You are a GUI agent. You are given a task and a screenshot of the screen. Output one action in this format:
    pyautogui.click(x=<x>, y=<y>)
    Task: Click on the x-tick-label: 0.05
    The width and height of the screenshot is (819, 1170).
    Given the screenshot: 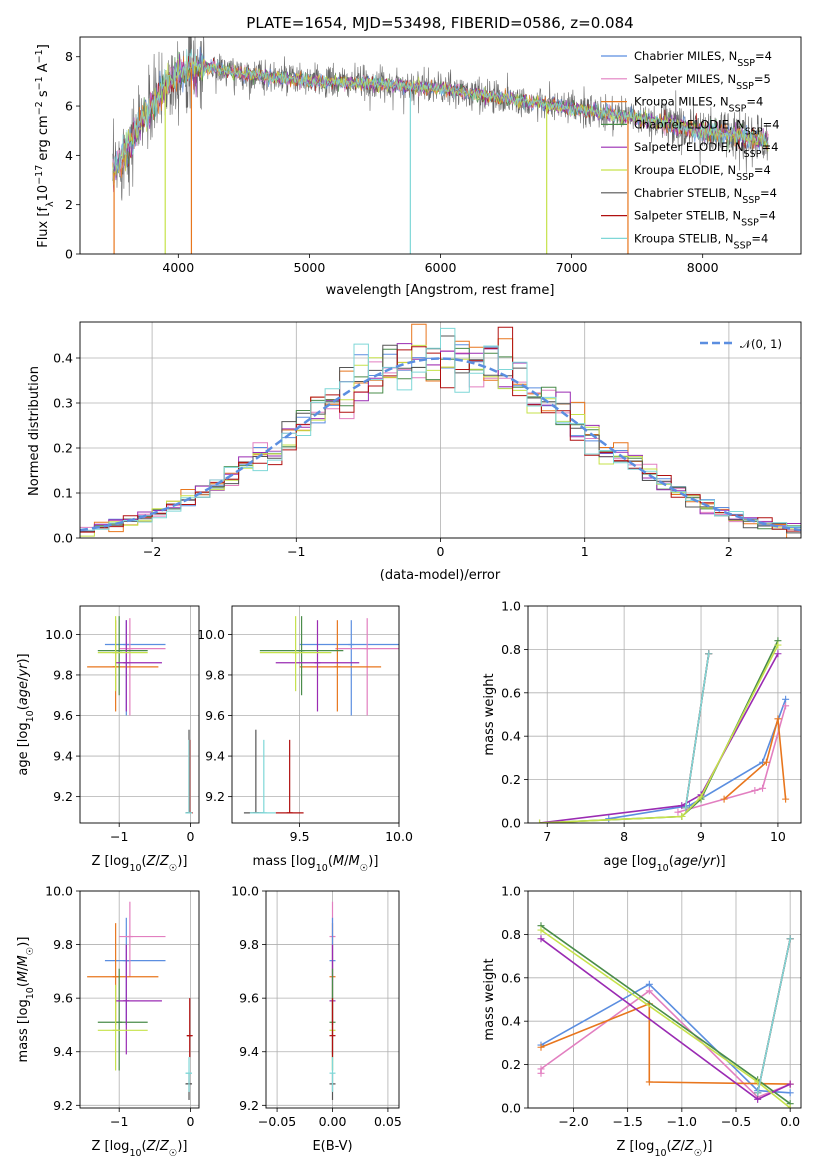 What is the action you would take?
    pyautogui.click(x=388, y=1121)
    